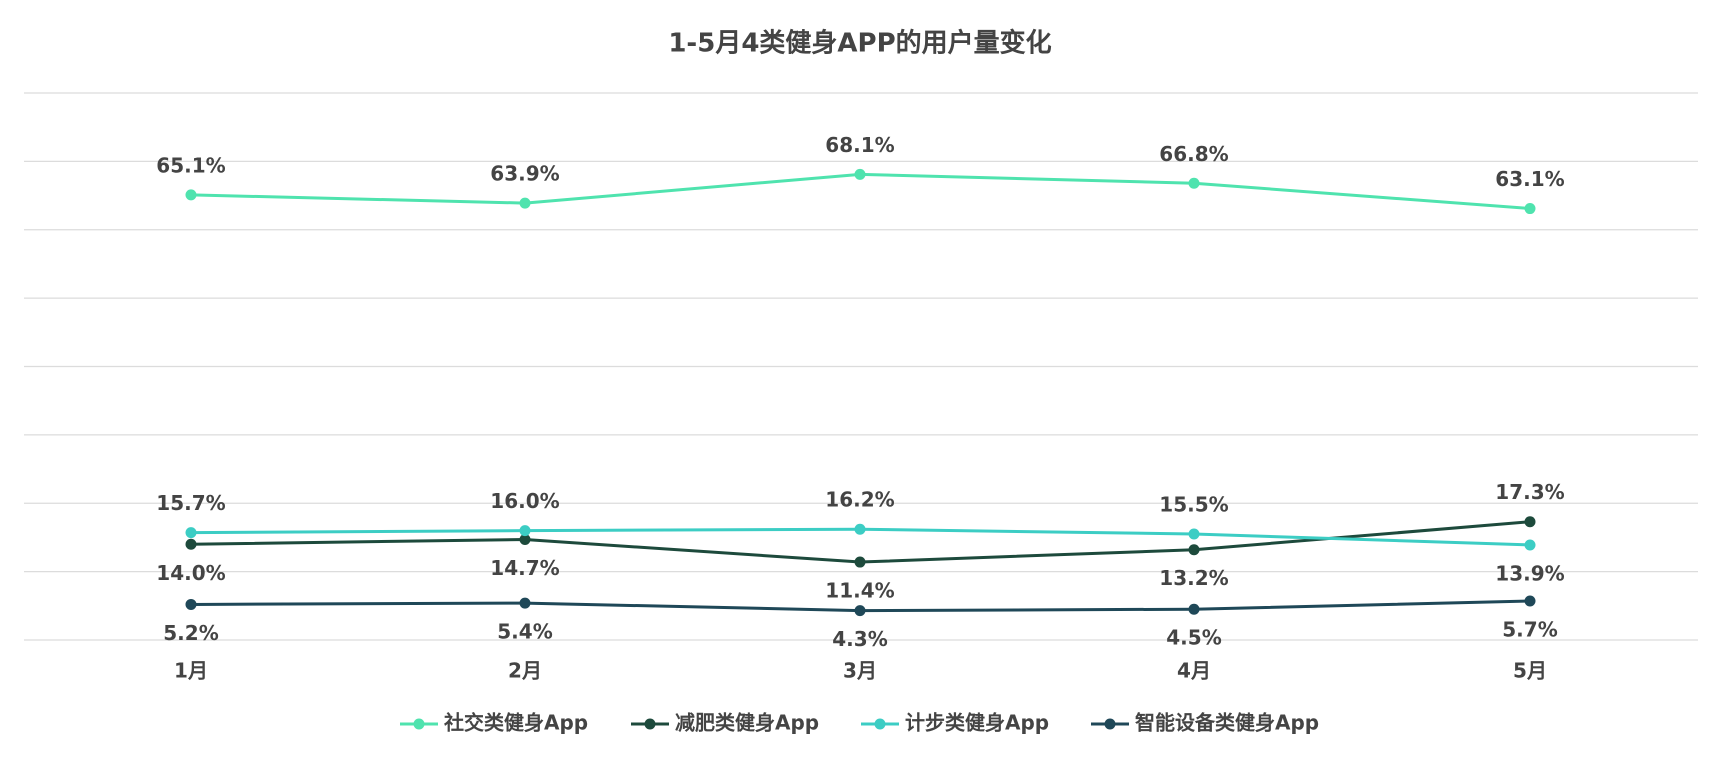 The height and width of the screenshot is (757, 1720). What do you see at coordinates (1193, 638) in the screenshot?
I see `data-label: 4.5%` at bounding box center [1193, 638].